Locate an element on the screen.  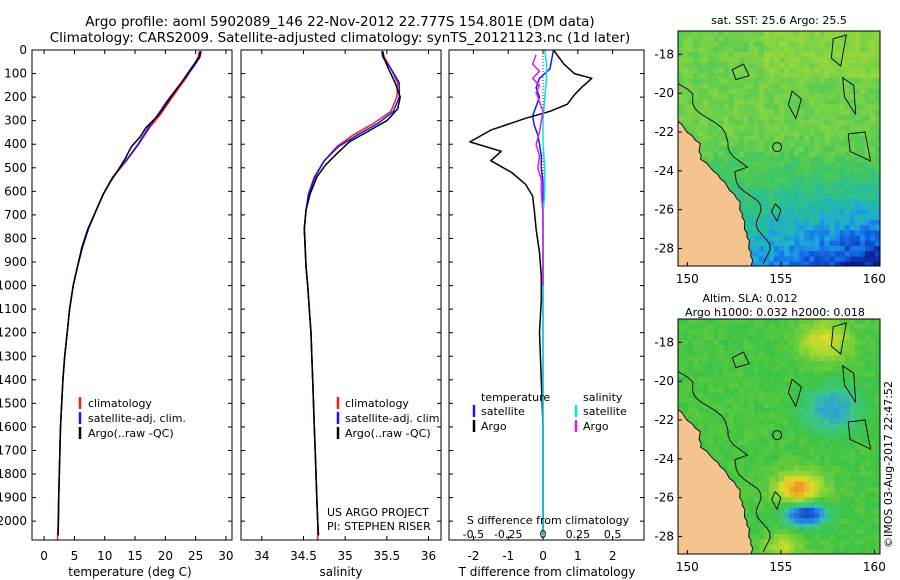
y-tick-label: 1300 is located at coordinates (13, 356).